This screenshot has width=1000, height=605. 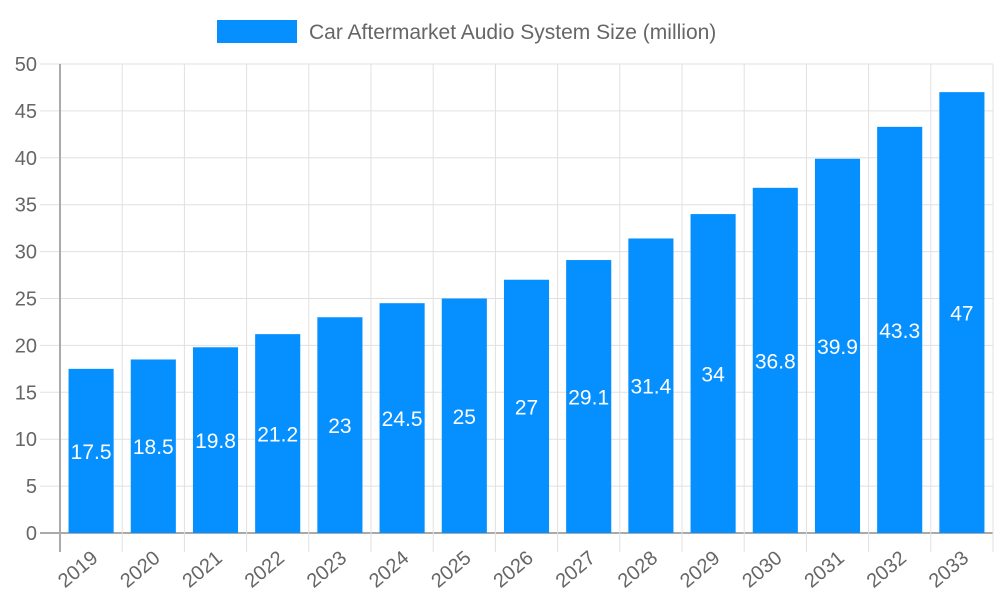 What do you see at coordinates (327, 569) in the screenshot?
I see `x-tick-label: 2023` at bounding box center [327, 569].